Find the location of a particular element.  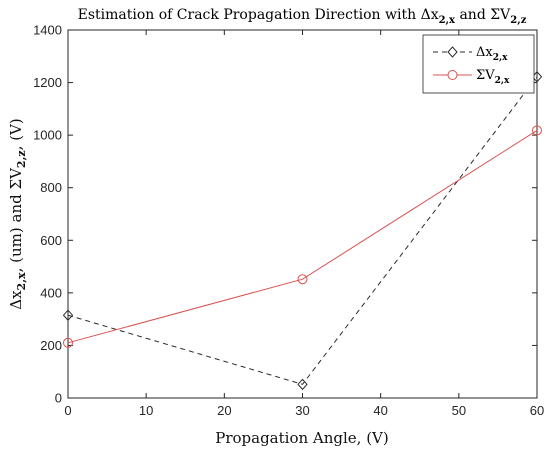

legend-label-delta-x: Δx2,x is located at coordinates (492, 54).